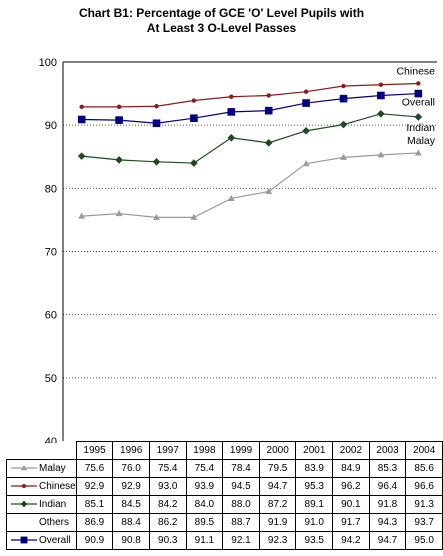  Describe the element at coordinates (268, 95) in the screenshot. I see `point-chinese-2000` at that location.